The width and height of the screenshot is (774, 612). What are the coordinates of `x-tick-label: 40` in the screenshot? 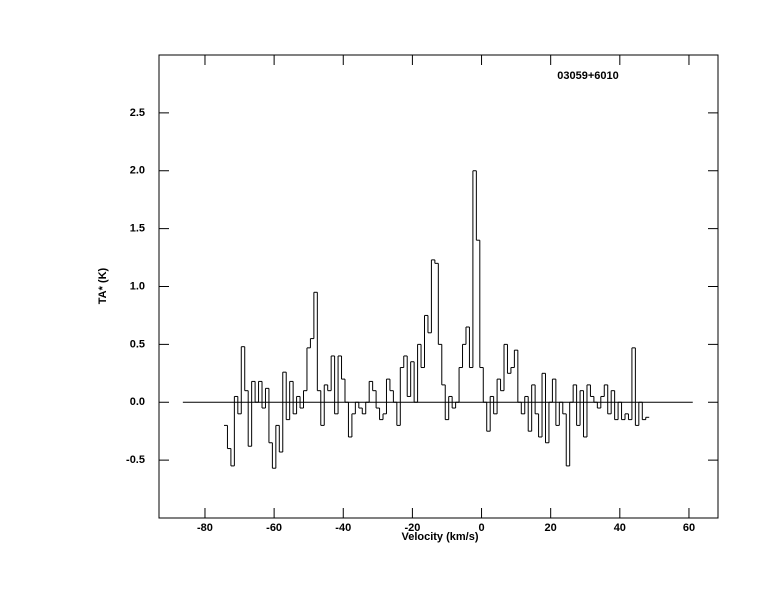 It's located at (620, 528).